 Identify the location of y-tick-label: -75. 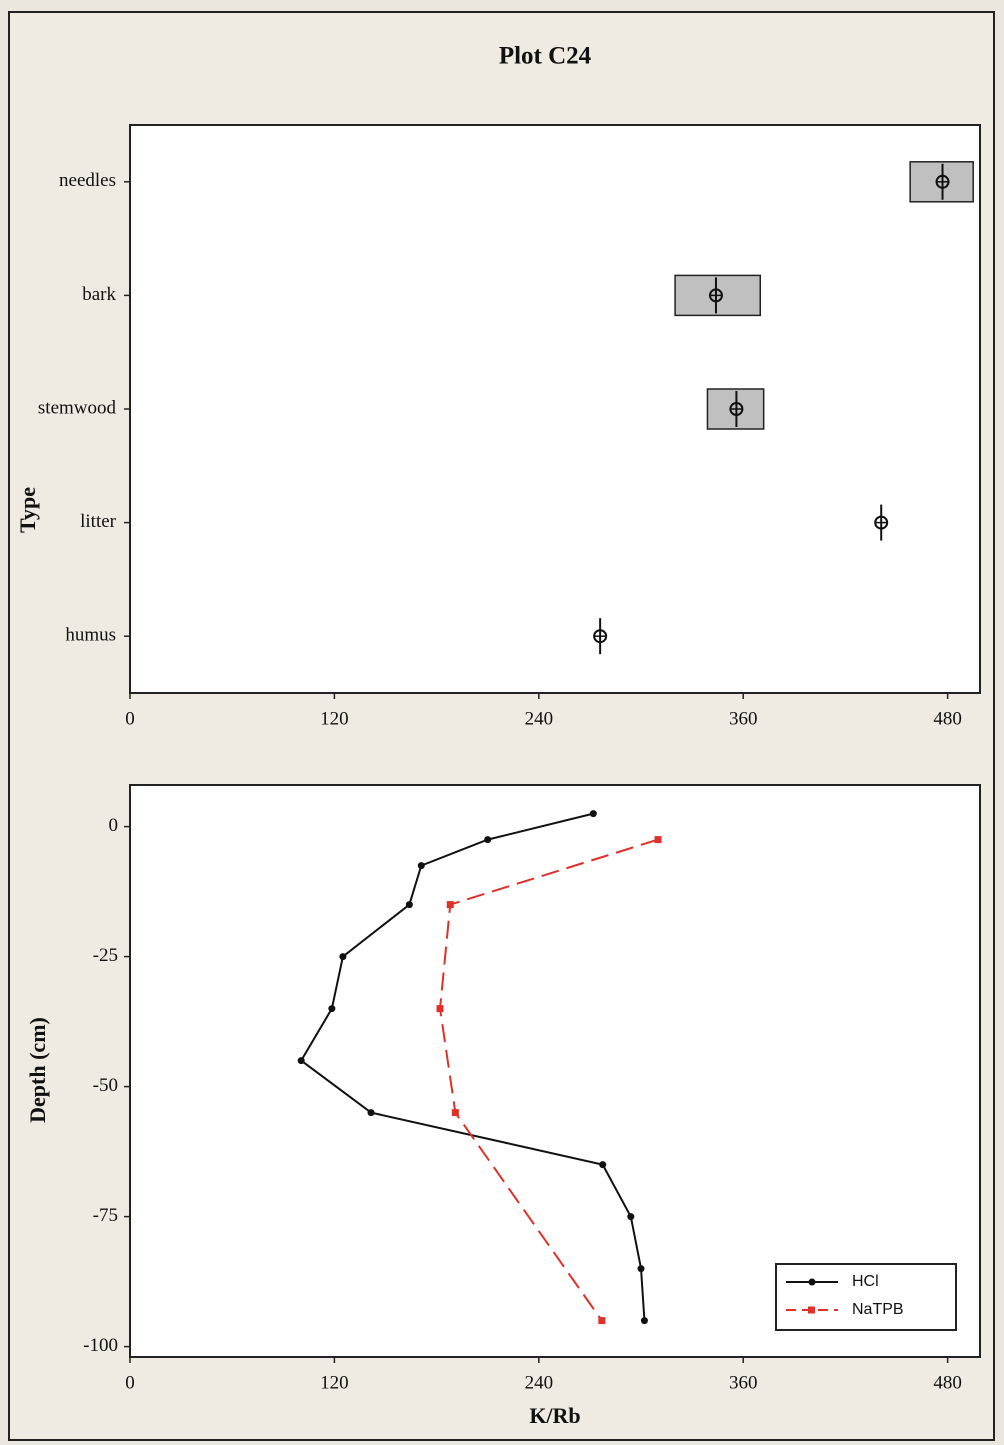
(105, 1215).